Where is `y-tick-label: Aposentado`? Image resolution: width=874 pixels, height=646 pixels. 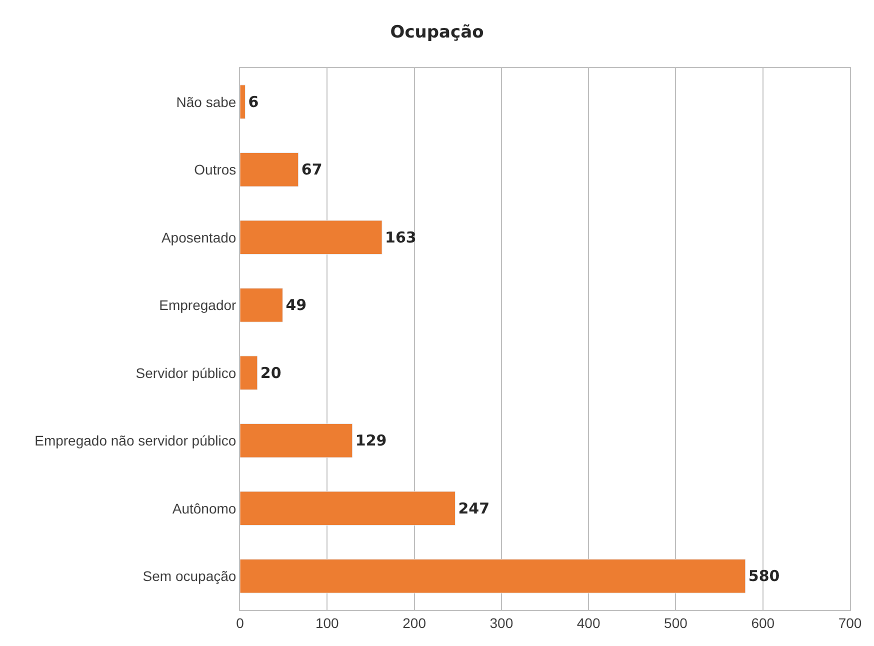
y-tick-label: Aposentado is located at coordinates (198, 237).